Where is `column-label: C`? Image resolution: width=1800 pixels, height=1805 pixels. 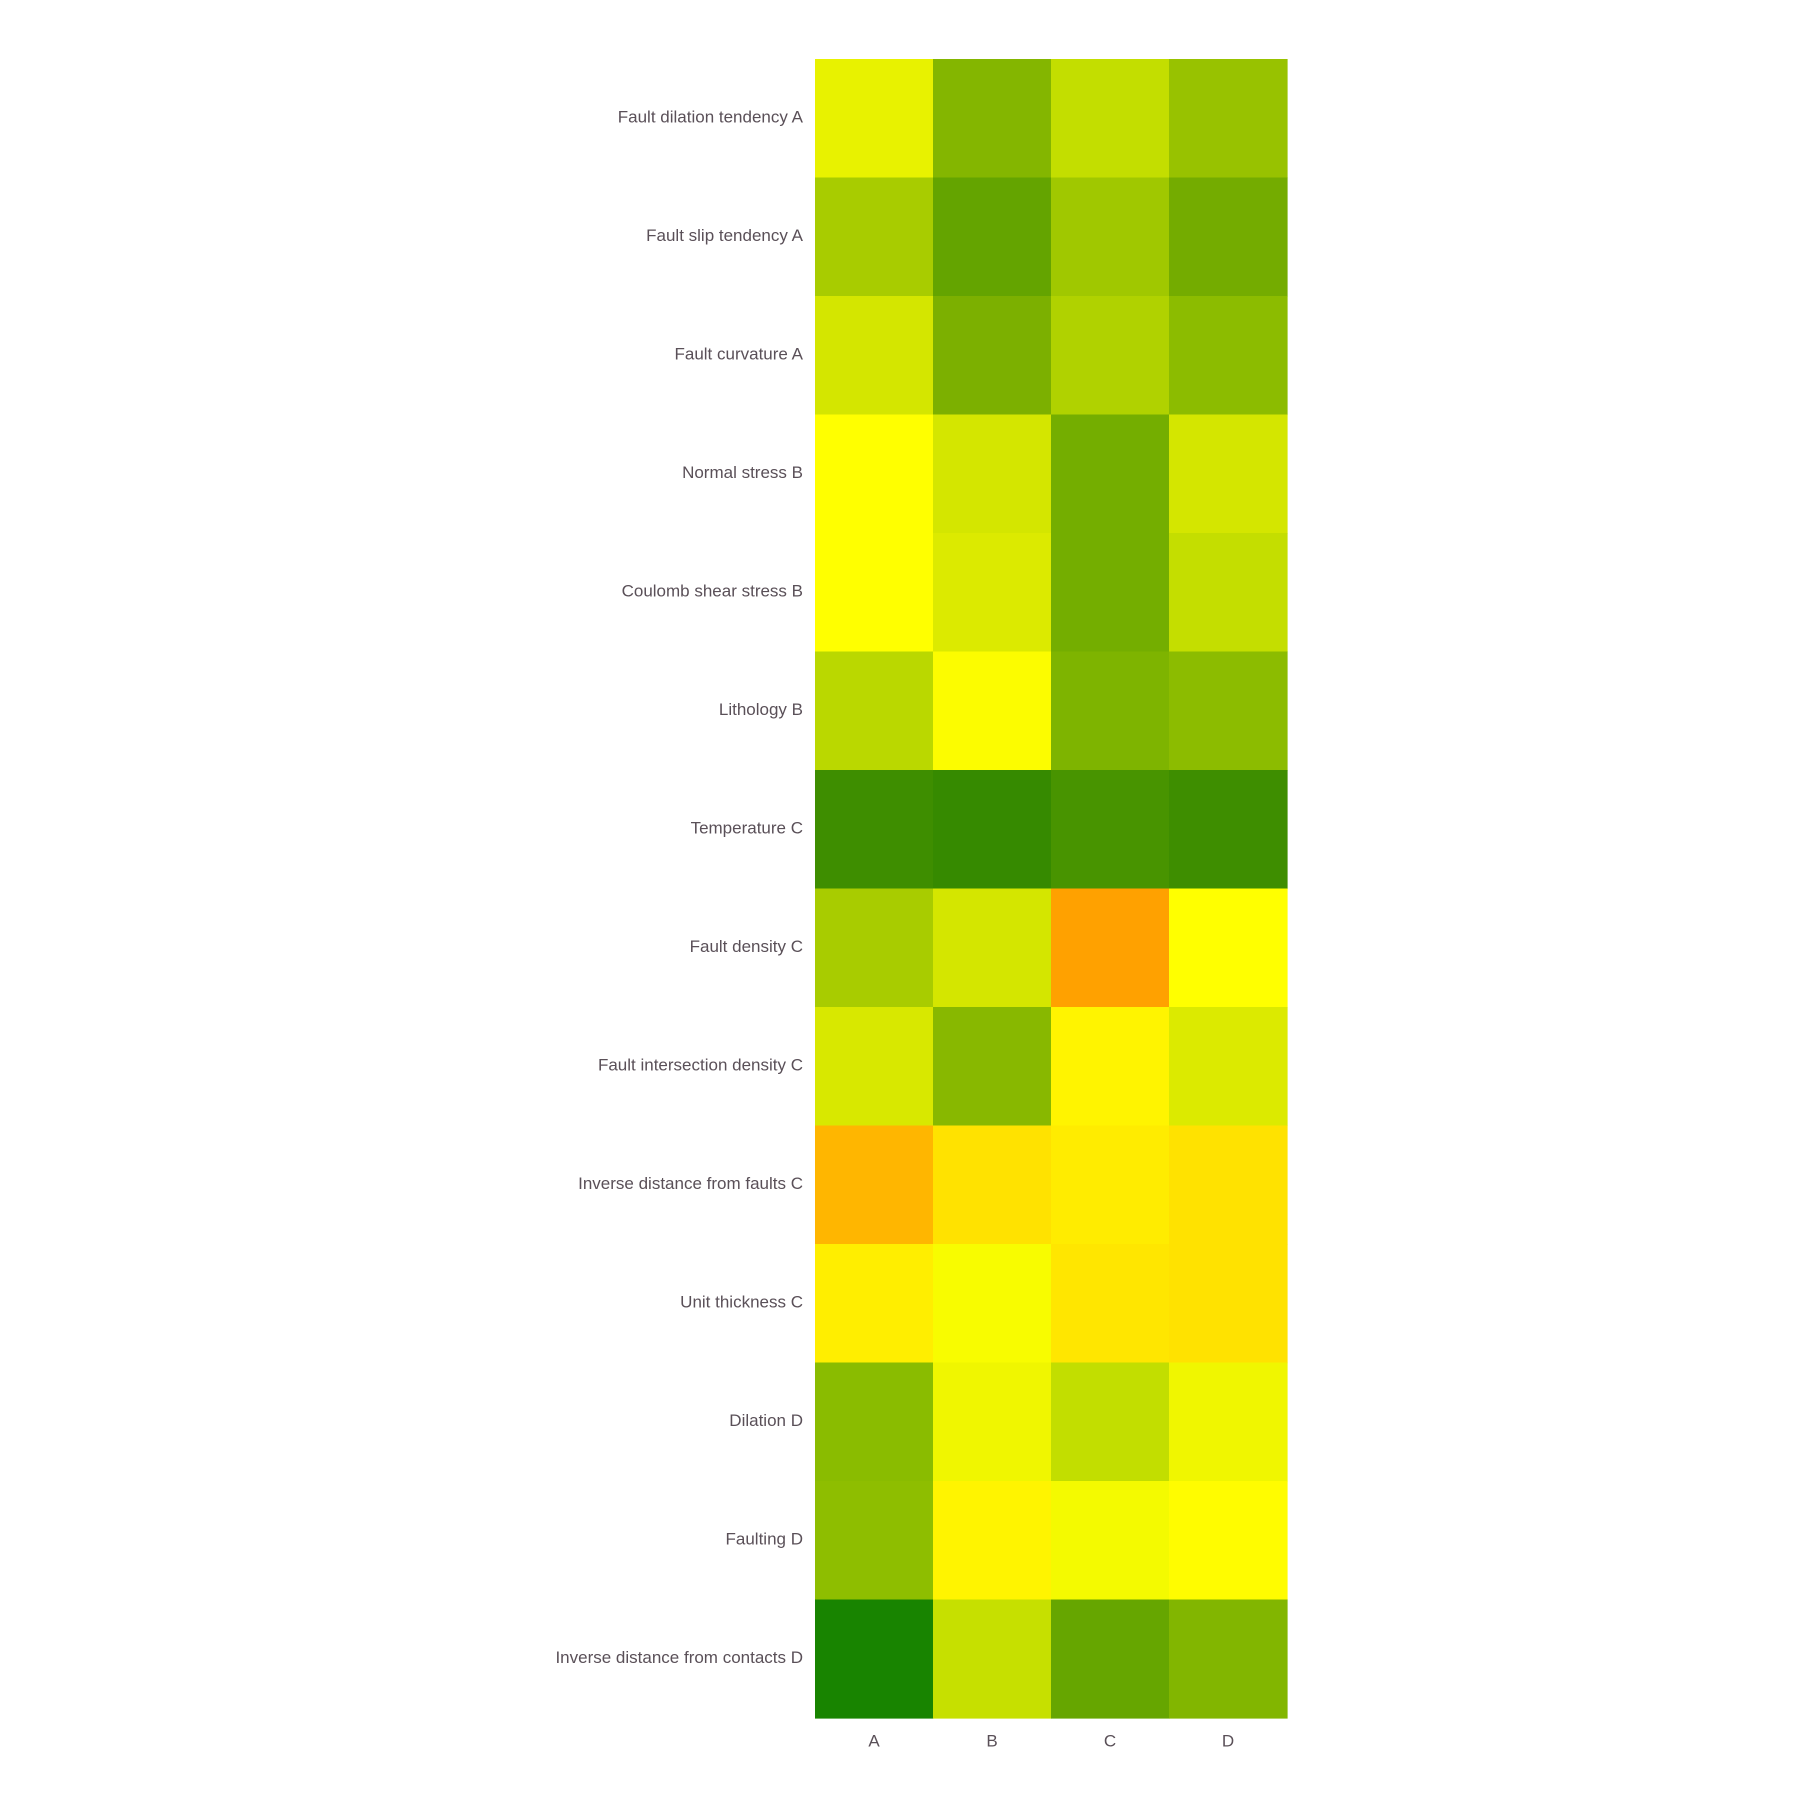 column-label: C is located at coordinates (1110, 1740).